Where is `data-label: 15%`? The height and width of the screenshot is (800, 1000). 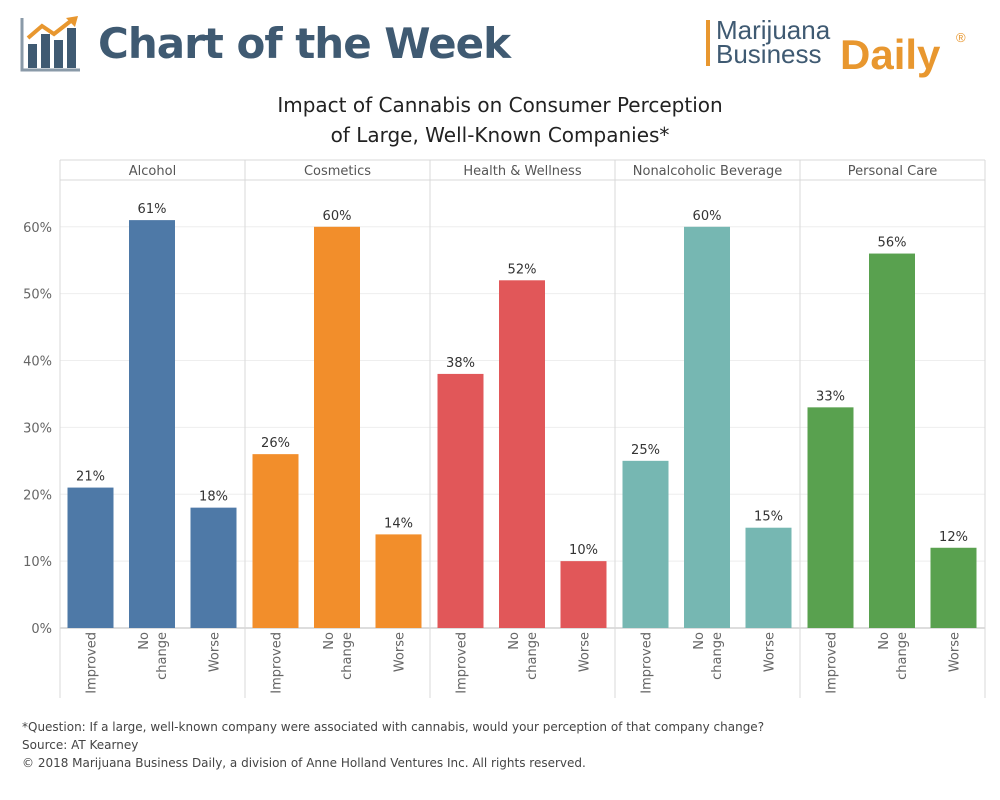 data-label: 15% is located at coordinates (768, 517).